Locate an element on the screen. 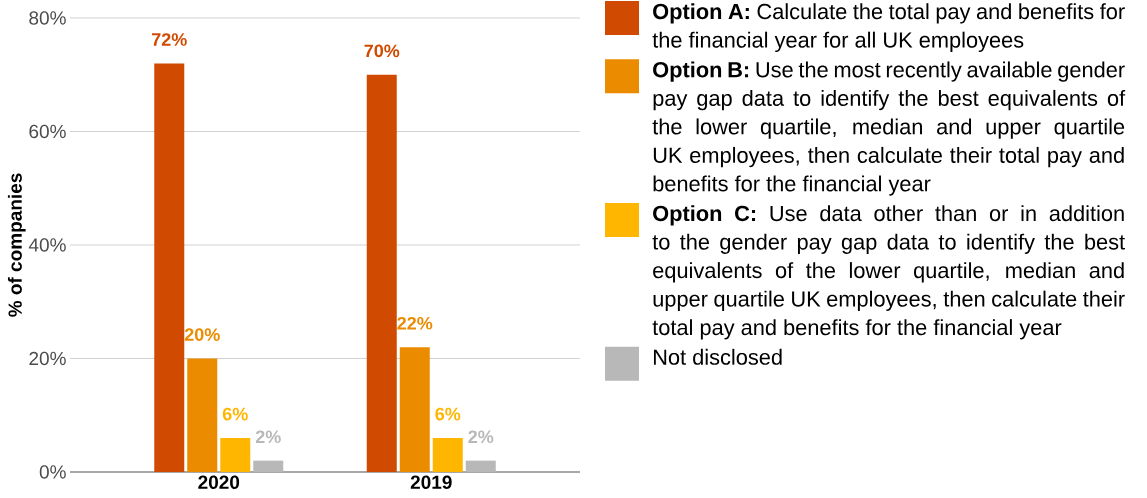 The image size is (1147, 498). data-label: 70% is located at coordinates (382, 51).